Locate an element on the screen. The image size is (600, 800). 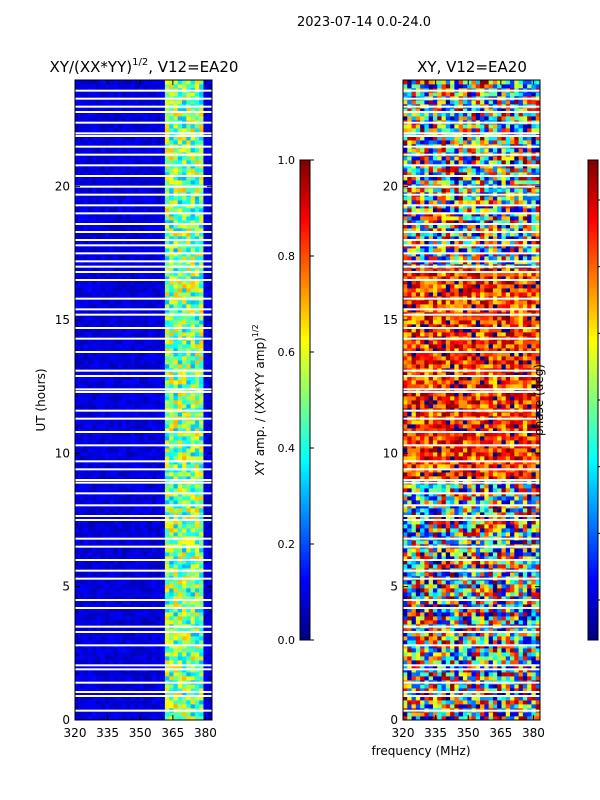
figure-title: 2023-07-14 0.0-24.0 is located at coordinates (364, 22).